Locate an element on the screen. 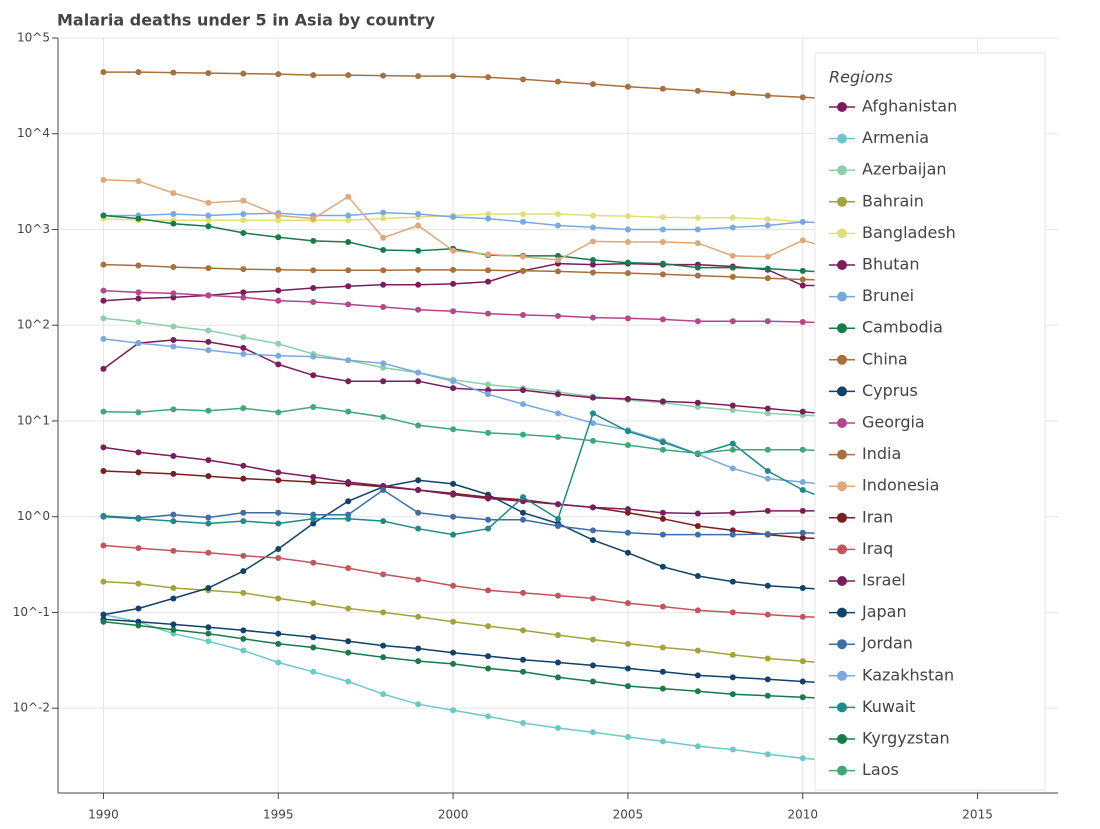 This screenshot has width=1100, height=829. legend-swatch is located at coordinates (842, 644).